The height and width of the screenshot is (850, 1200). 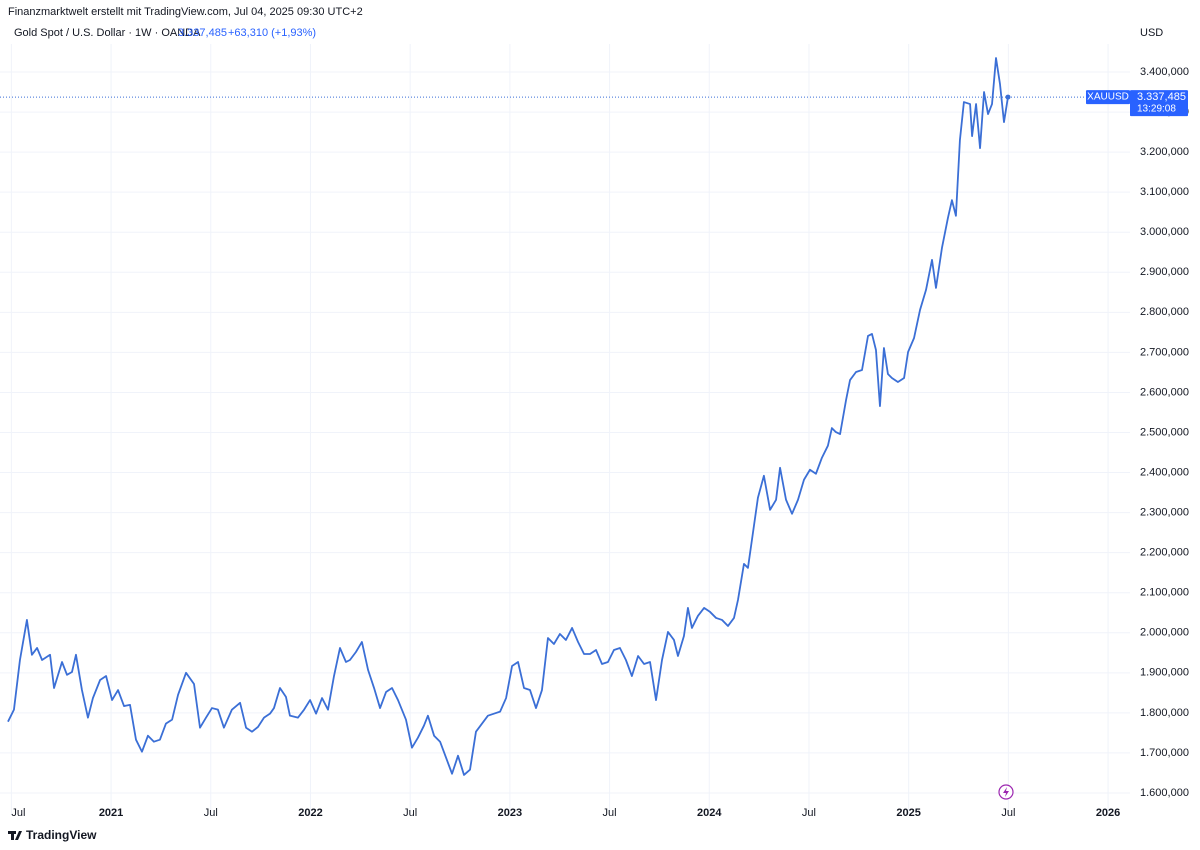 I want to click on y-tick-label: 3.200,000, so click(x=1164, y=152).